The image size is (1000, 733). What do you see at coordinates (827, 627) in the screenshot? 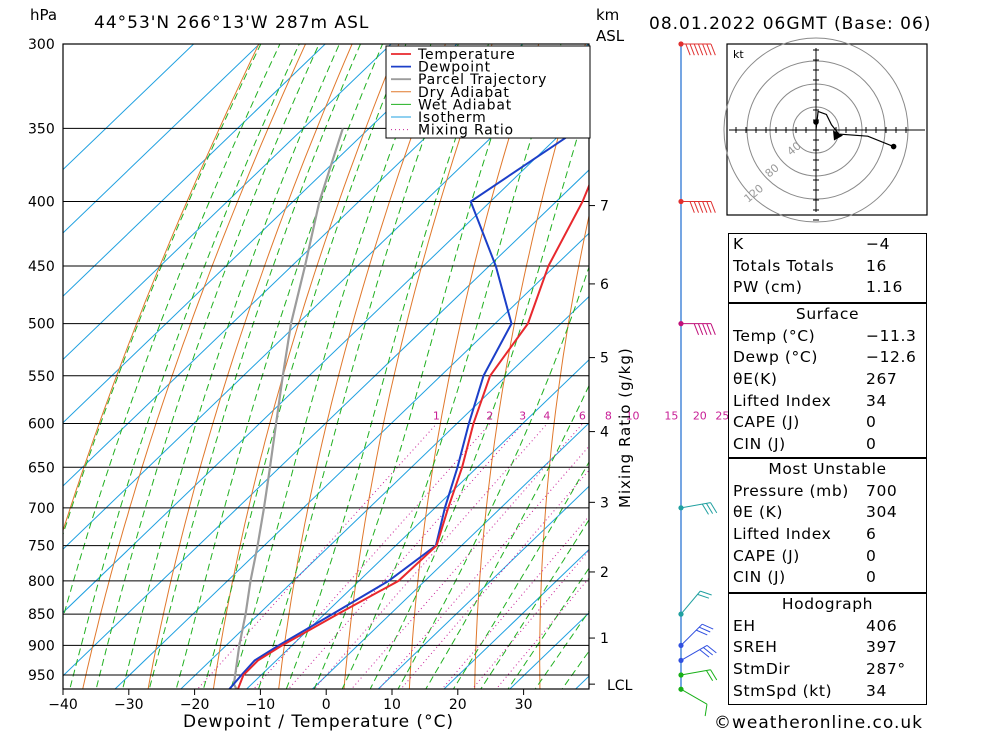
I see `index-row: EH 406` at bounding box center [827, 627].